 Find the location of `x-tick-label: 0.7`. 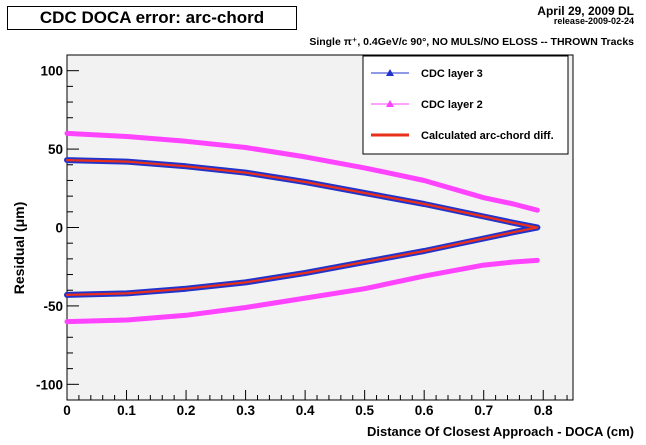

x-tick-label: 0.7 is located at coordinates (483, 410).